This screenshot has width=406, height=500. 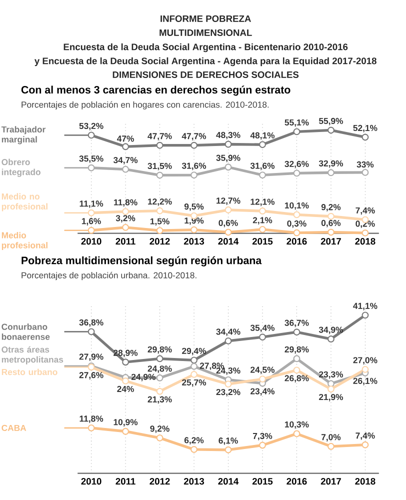 What do you see at coordinates (365, 360) in the screenshot?
I see `data-label: 27,0%` at bounding box center [365, 360].